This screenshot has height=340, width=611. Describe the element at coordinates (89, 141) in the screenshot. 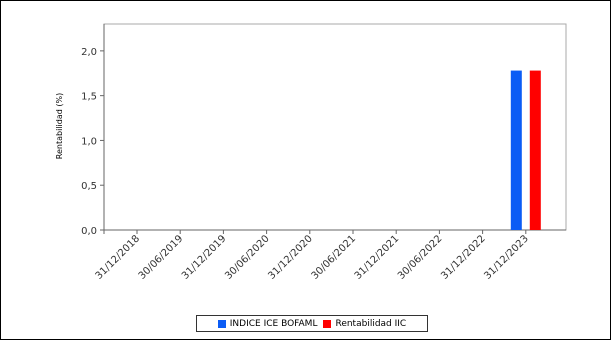

I see `y-tick-label: 1,0` at that location.